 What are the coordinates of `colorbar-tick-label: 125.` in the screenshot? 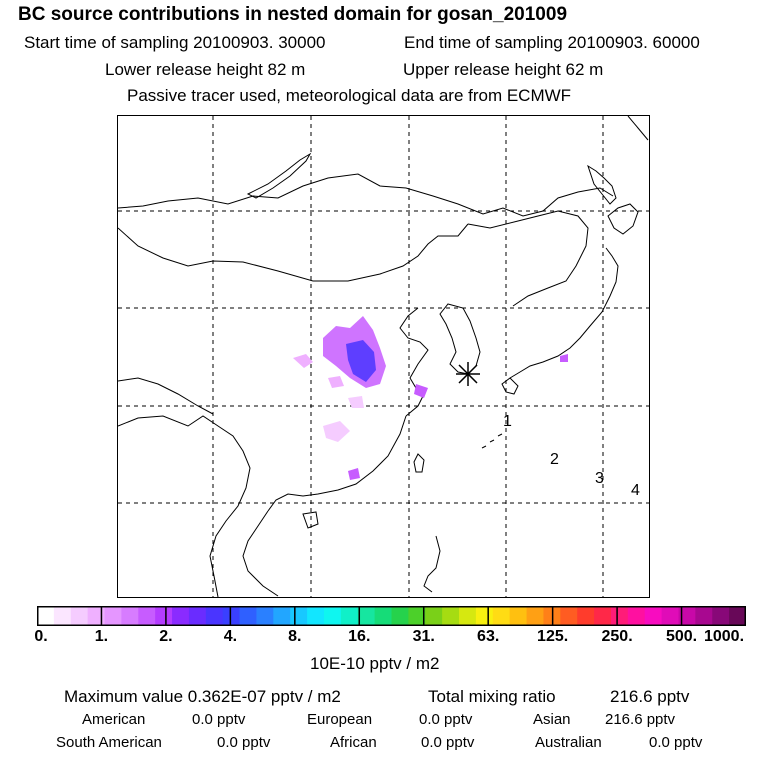 It's located at (553, 636).